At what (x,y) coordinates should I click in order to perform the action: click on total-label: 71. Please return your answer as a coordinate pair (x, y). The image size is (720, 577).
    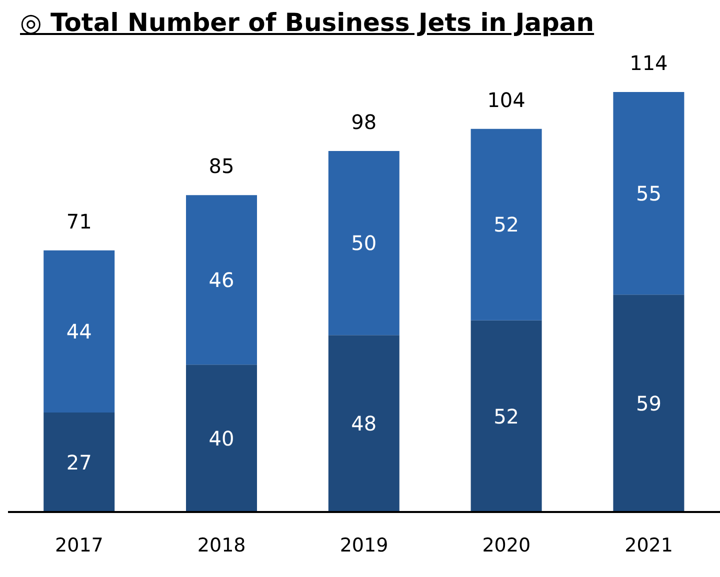
    Looking at the image, I should click on (79, 221).